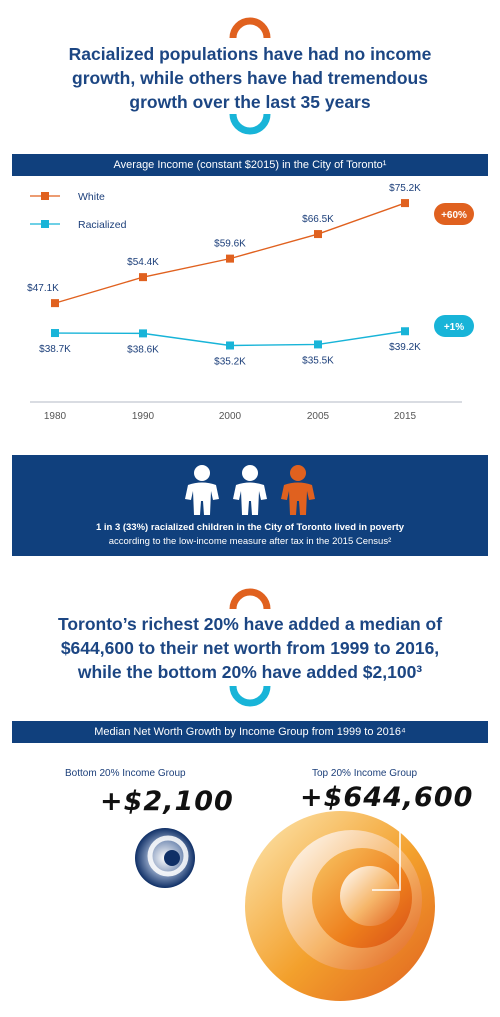 The width and height of the screenshot is (500, 1017). I want to click on top-worth-circle-core, so click(370, 896).